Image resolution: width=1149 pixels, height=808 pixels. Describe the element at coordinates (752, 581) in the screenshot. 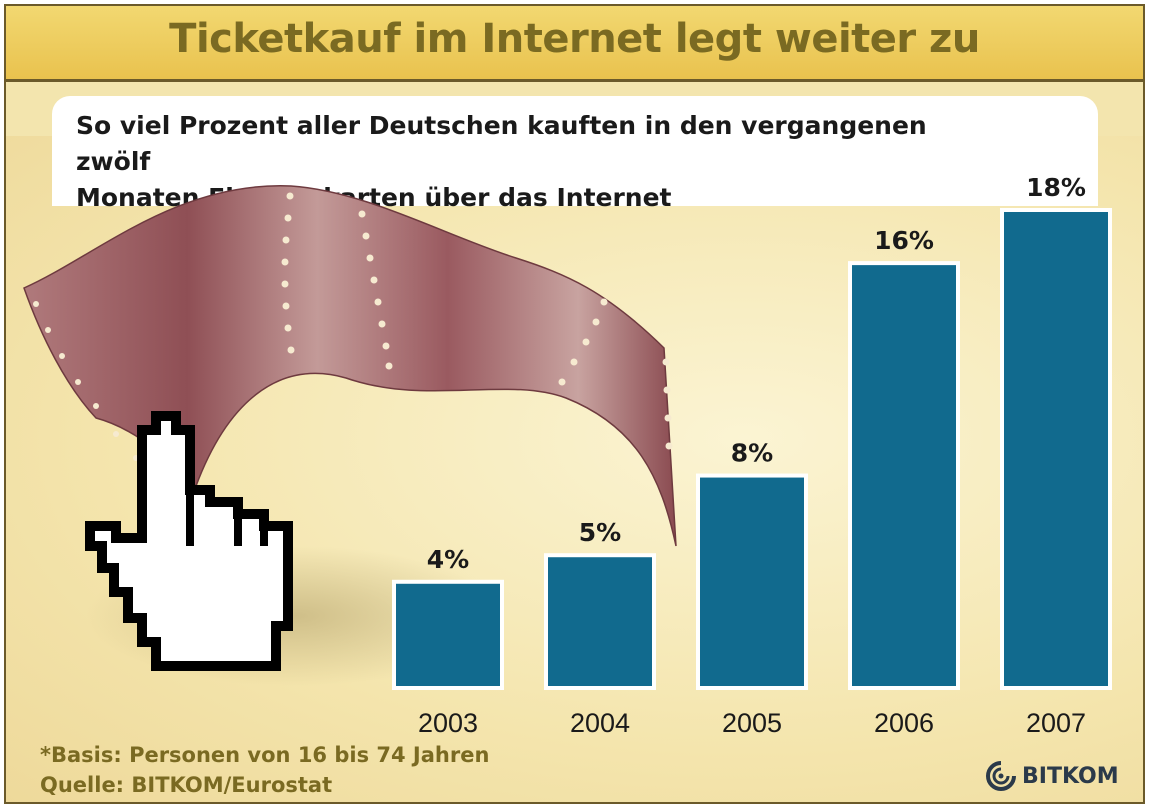

I see `bar-2005` at that location.